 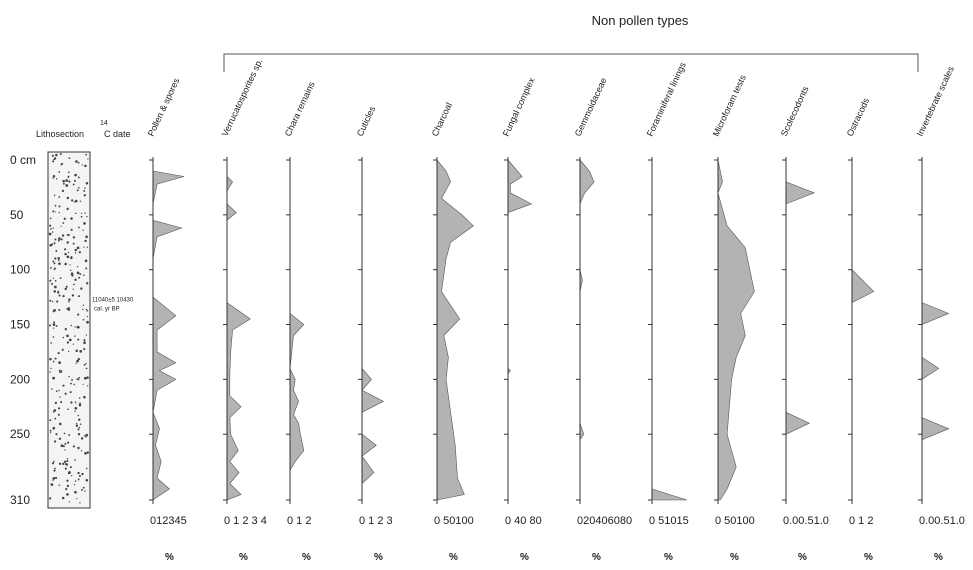 I want to click on taxon-title: Scolecodonts, so click(x=795, y=111).